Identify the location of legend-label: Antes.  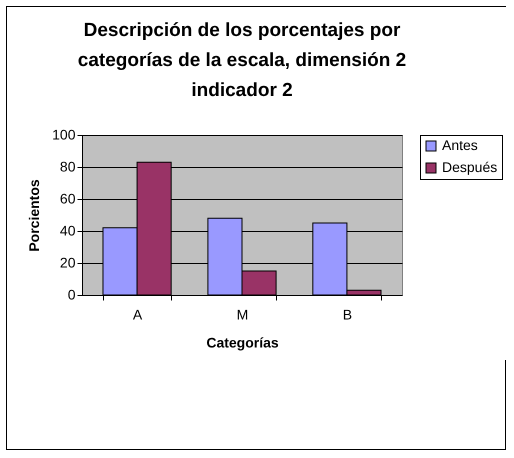
(460, 145).